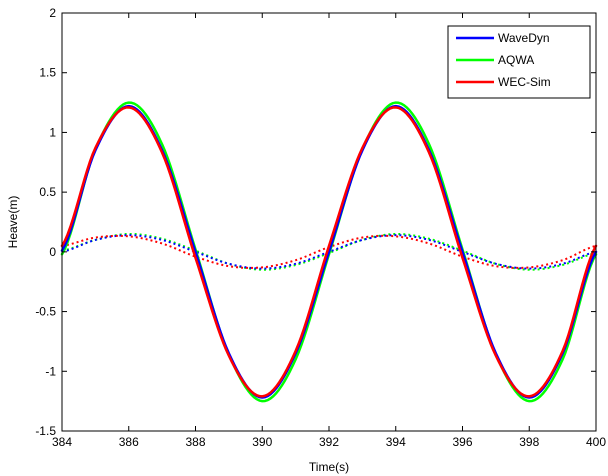 This screenshot has height=476, width=608. Describe the element at coordinates (52, 252) in the screenshot. I see `y-tick-label: 0` at that location.